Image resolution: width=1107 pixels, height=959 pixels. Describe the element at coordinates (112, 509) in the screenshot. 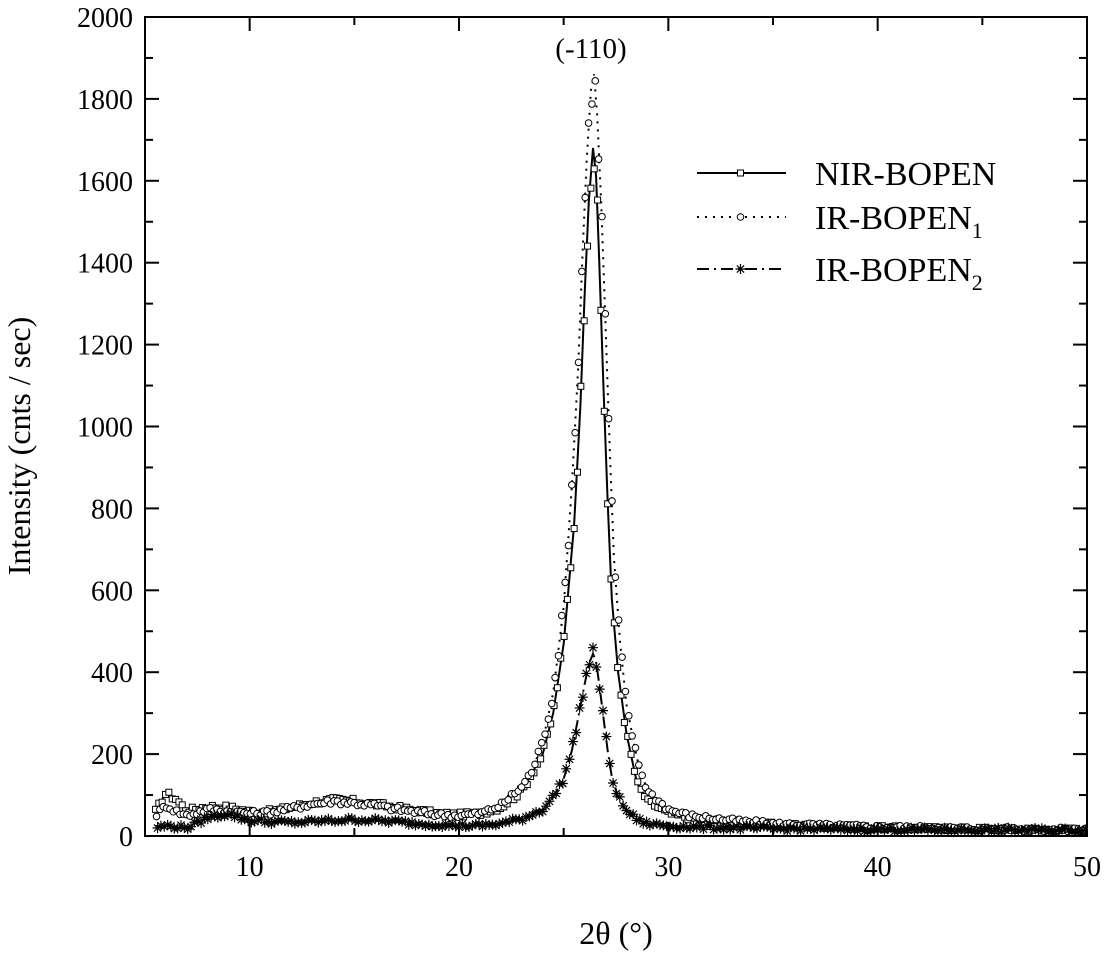

I see `y-tick-label: 800` at that location.